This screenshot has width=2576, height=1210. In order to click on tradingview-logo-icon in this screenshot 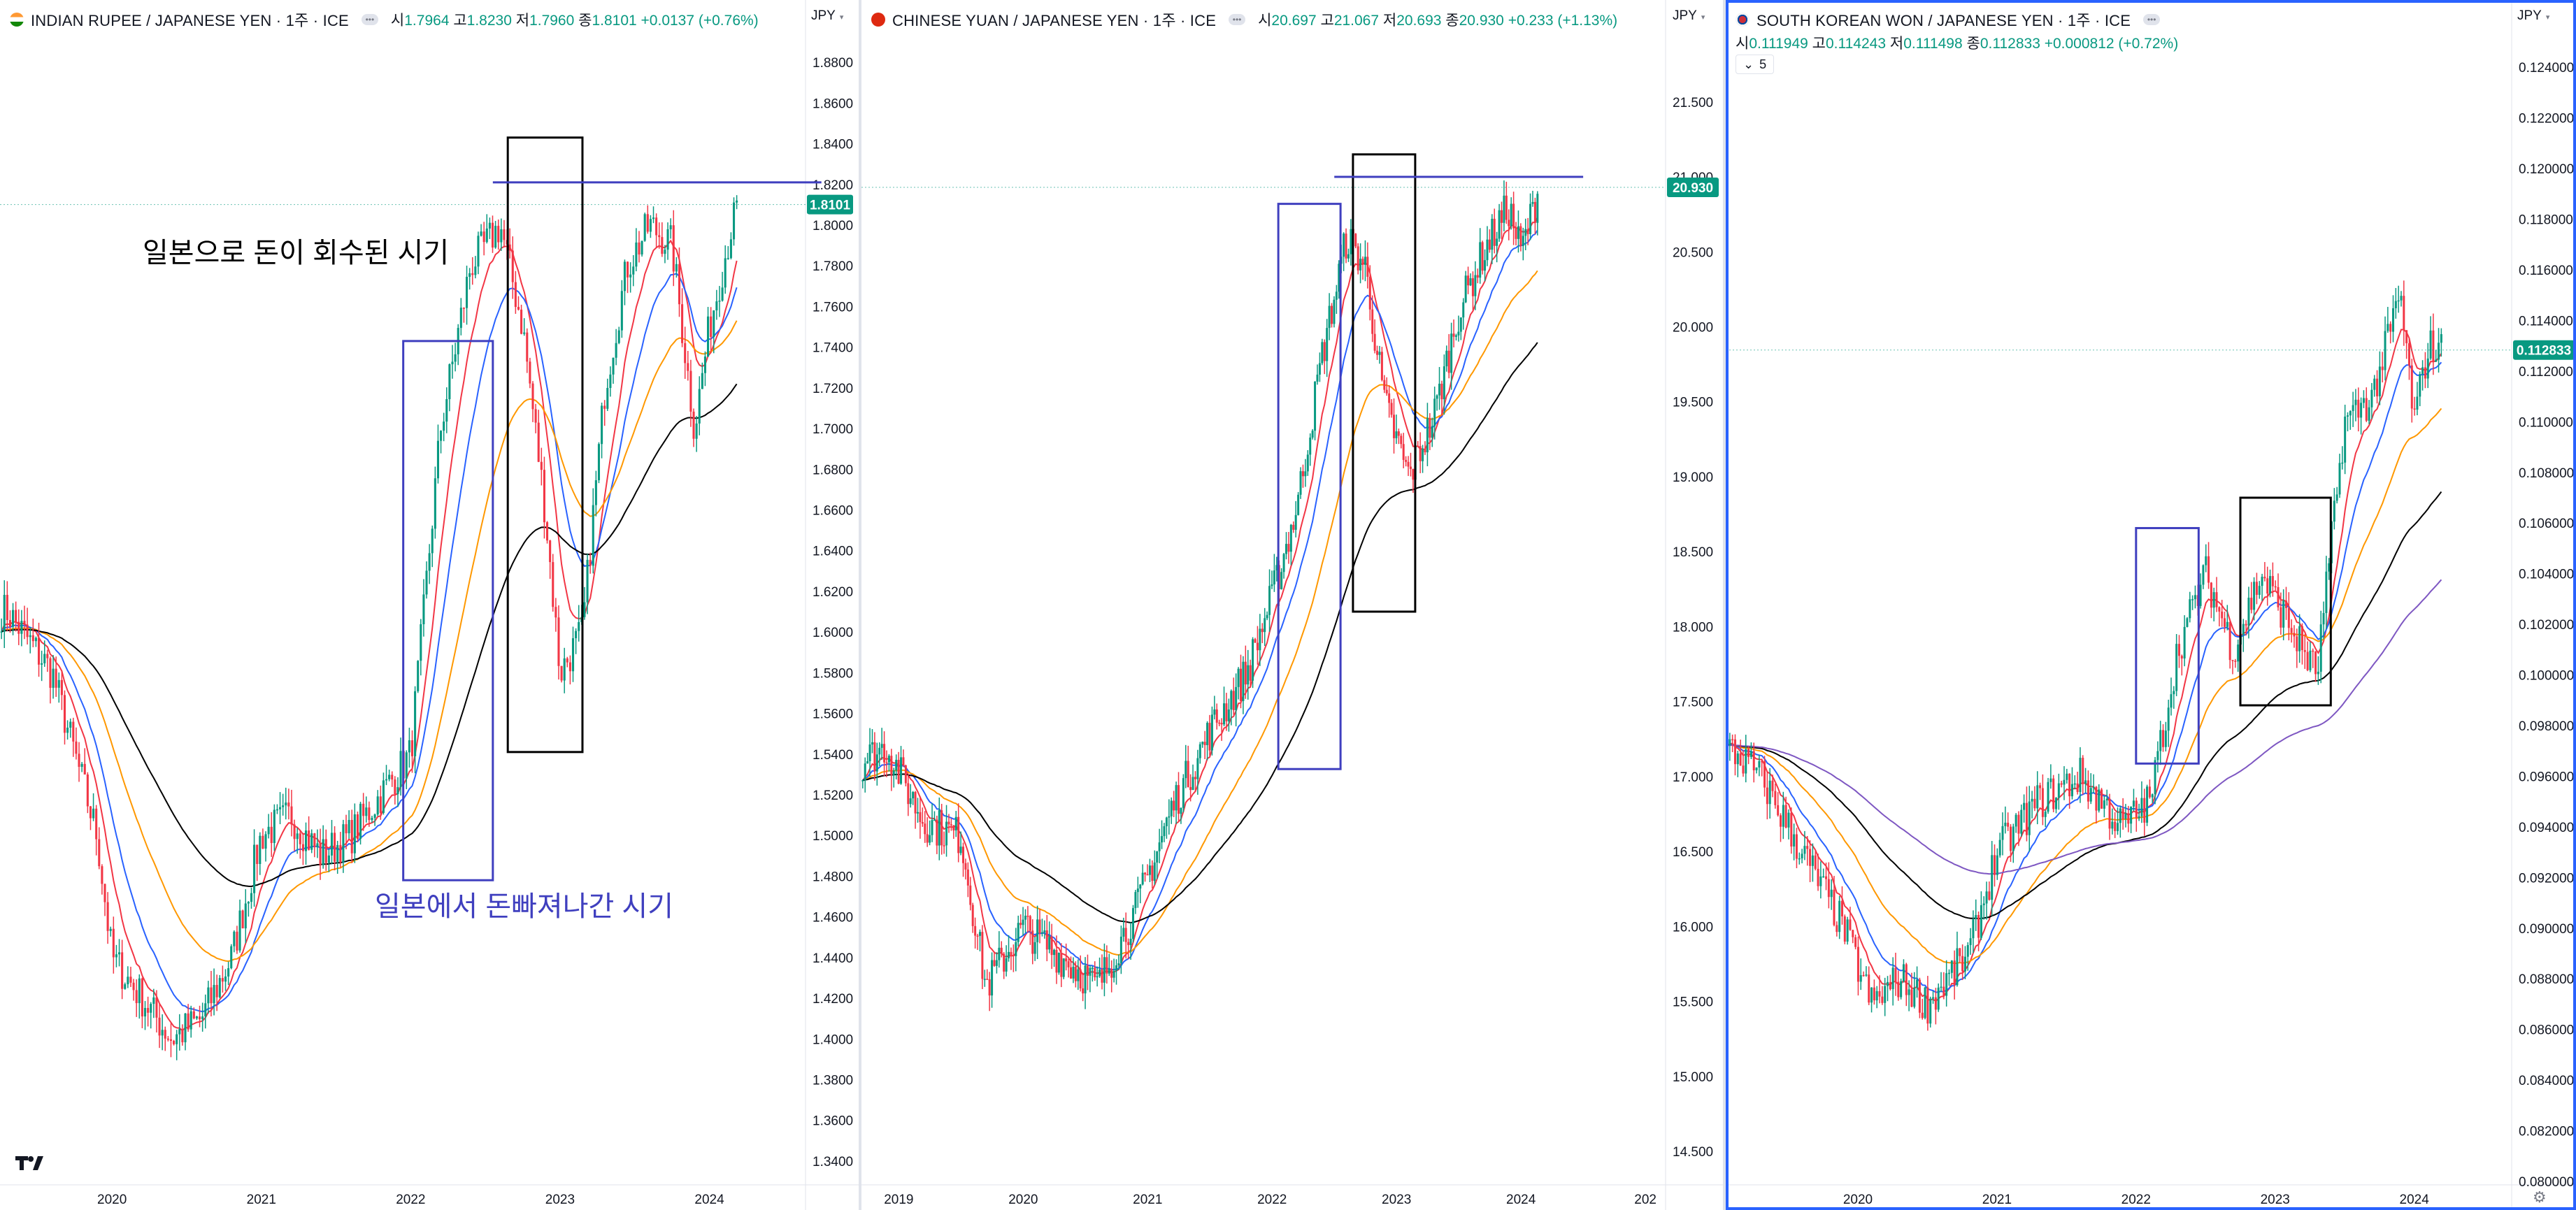, I will do `click(32, 1164)`.